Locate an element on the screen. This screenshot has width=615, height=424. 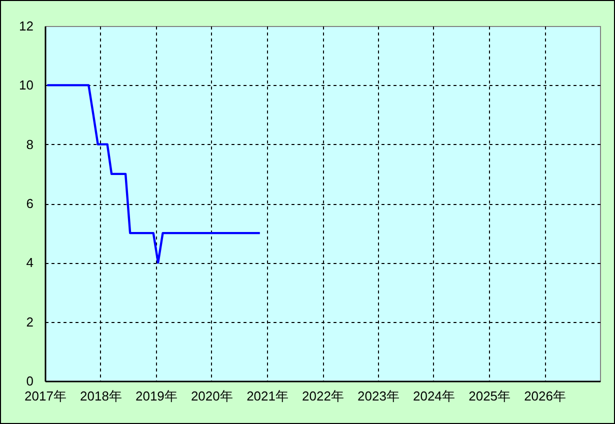
y-tick-label: 10 is located at coordinates (26, 85).